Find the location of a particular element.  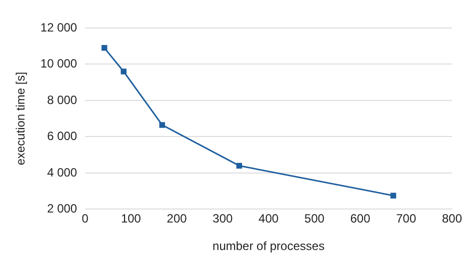

x-tick-label: 400 is located at coordinates (268, 219).